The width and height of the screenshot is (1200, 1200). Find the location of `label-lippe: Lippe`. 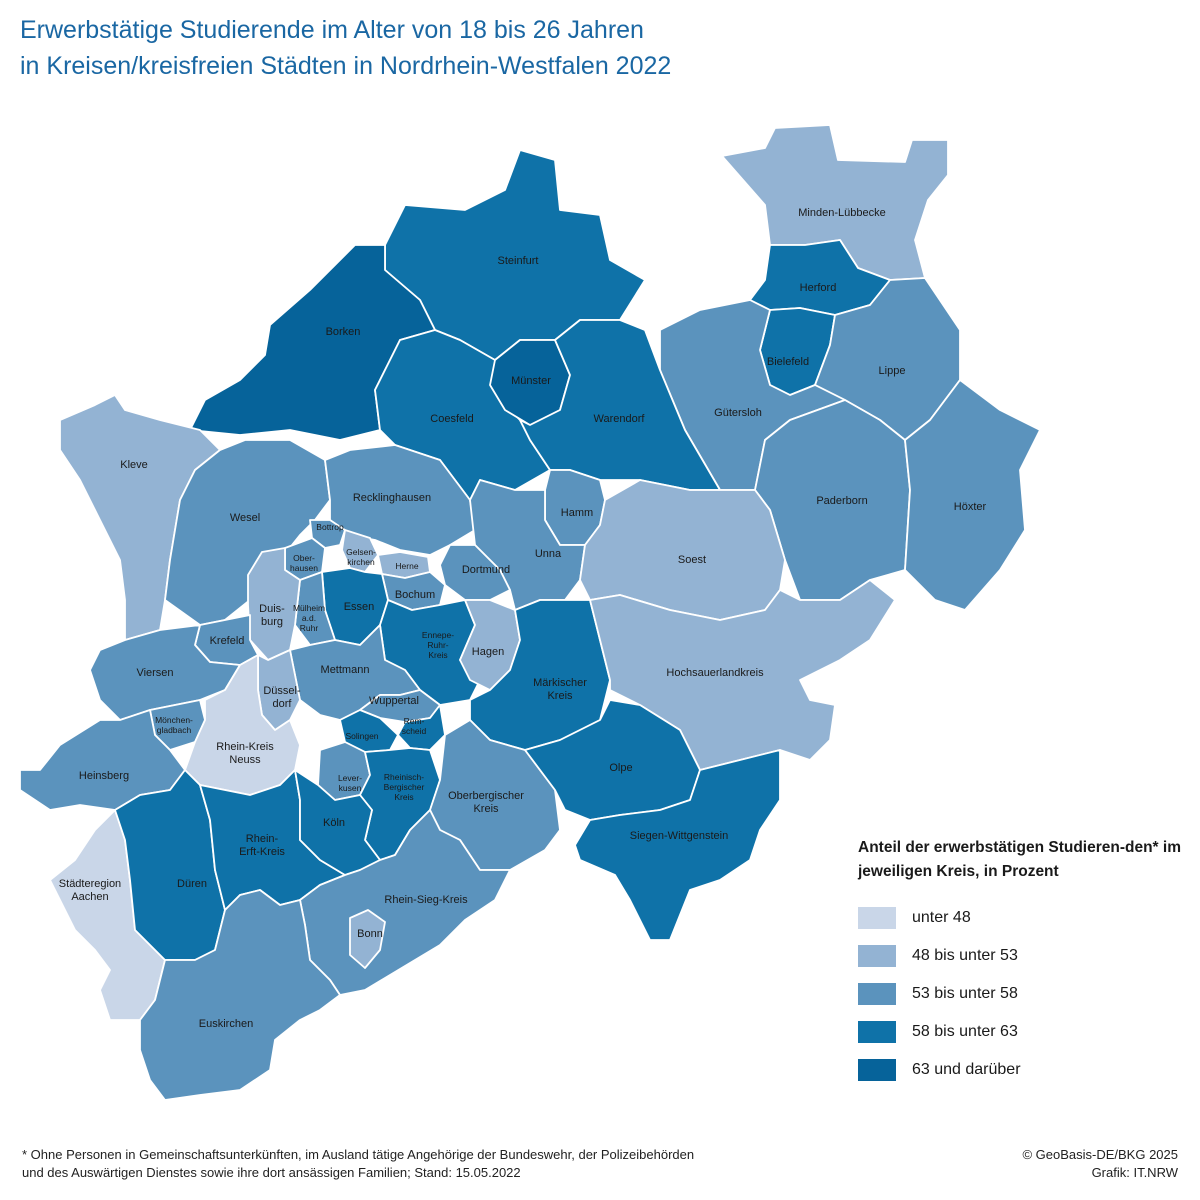

label-lippe: Lippe is located at coordinates (892, 371).